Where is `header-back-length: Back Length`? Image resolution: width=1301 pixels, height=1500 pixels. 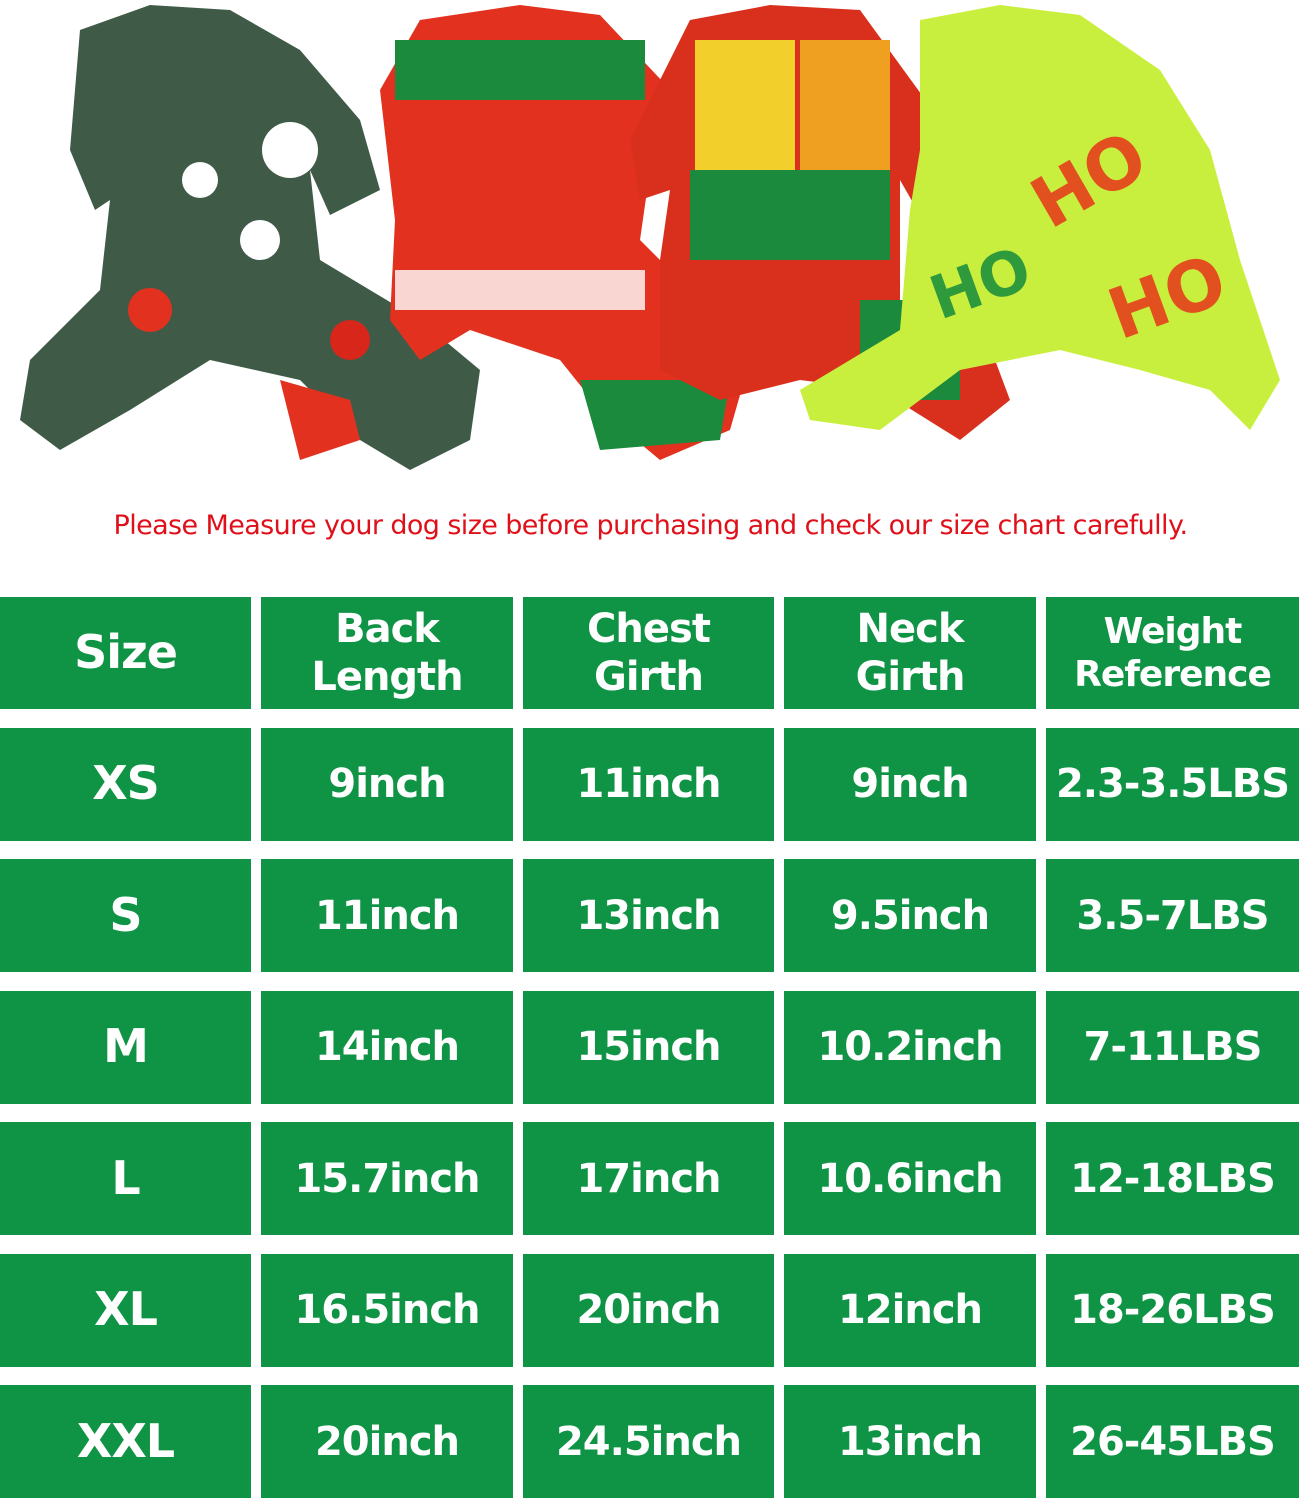
header-back-length: Back Length is located at coordinates (387, 653).